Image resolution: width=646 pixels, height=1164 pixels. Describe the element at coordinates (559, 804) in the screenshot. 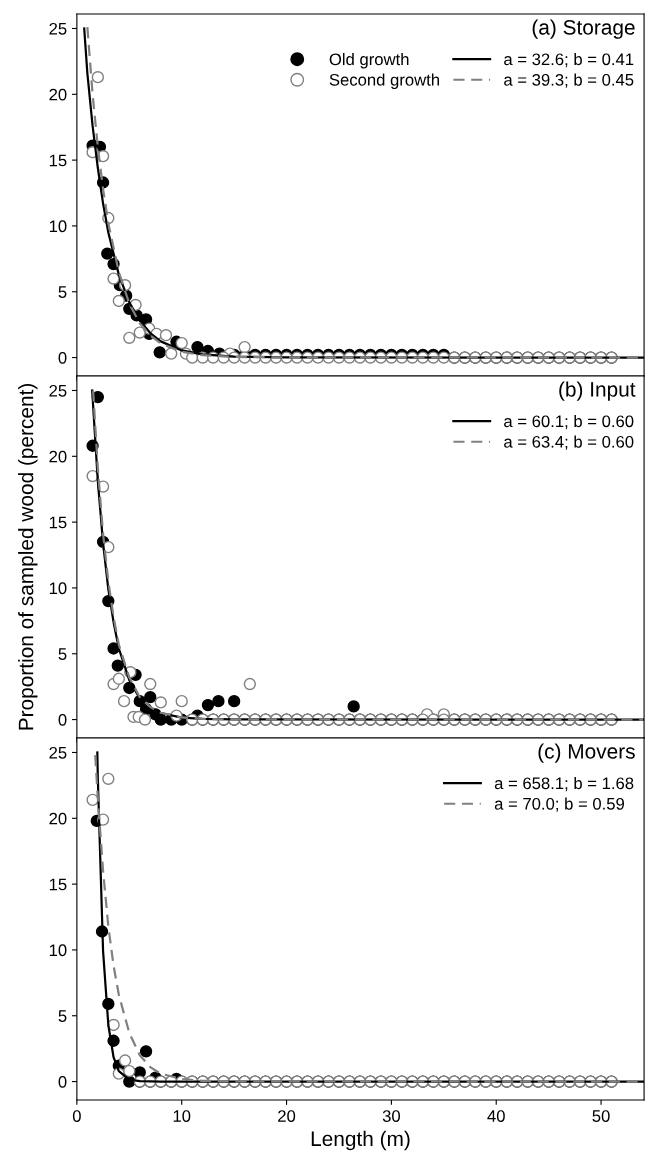

I see `legend-label: a = 70.0; b = 0.59` at that location.